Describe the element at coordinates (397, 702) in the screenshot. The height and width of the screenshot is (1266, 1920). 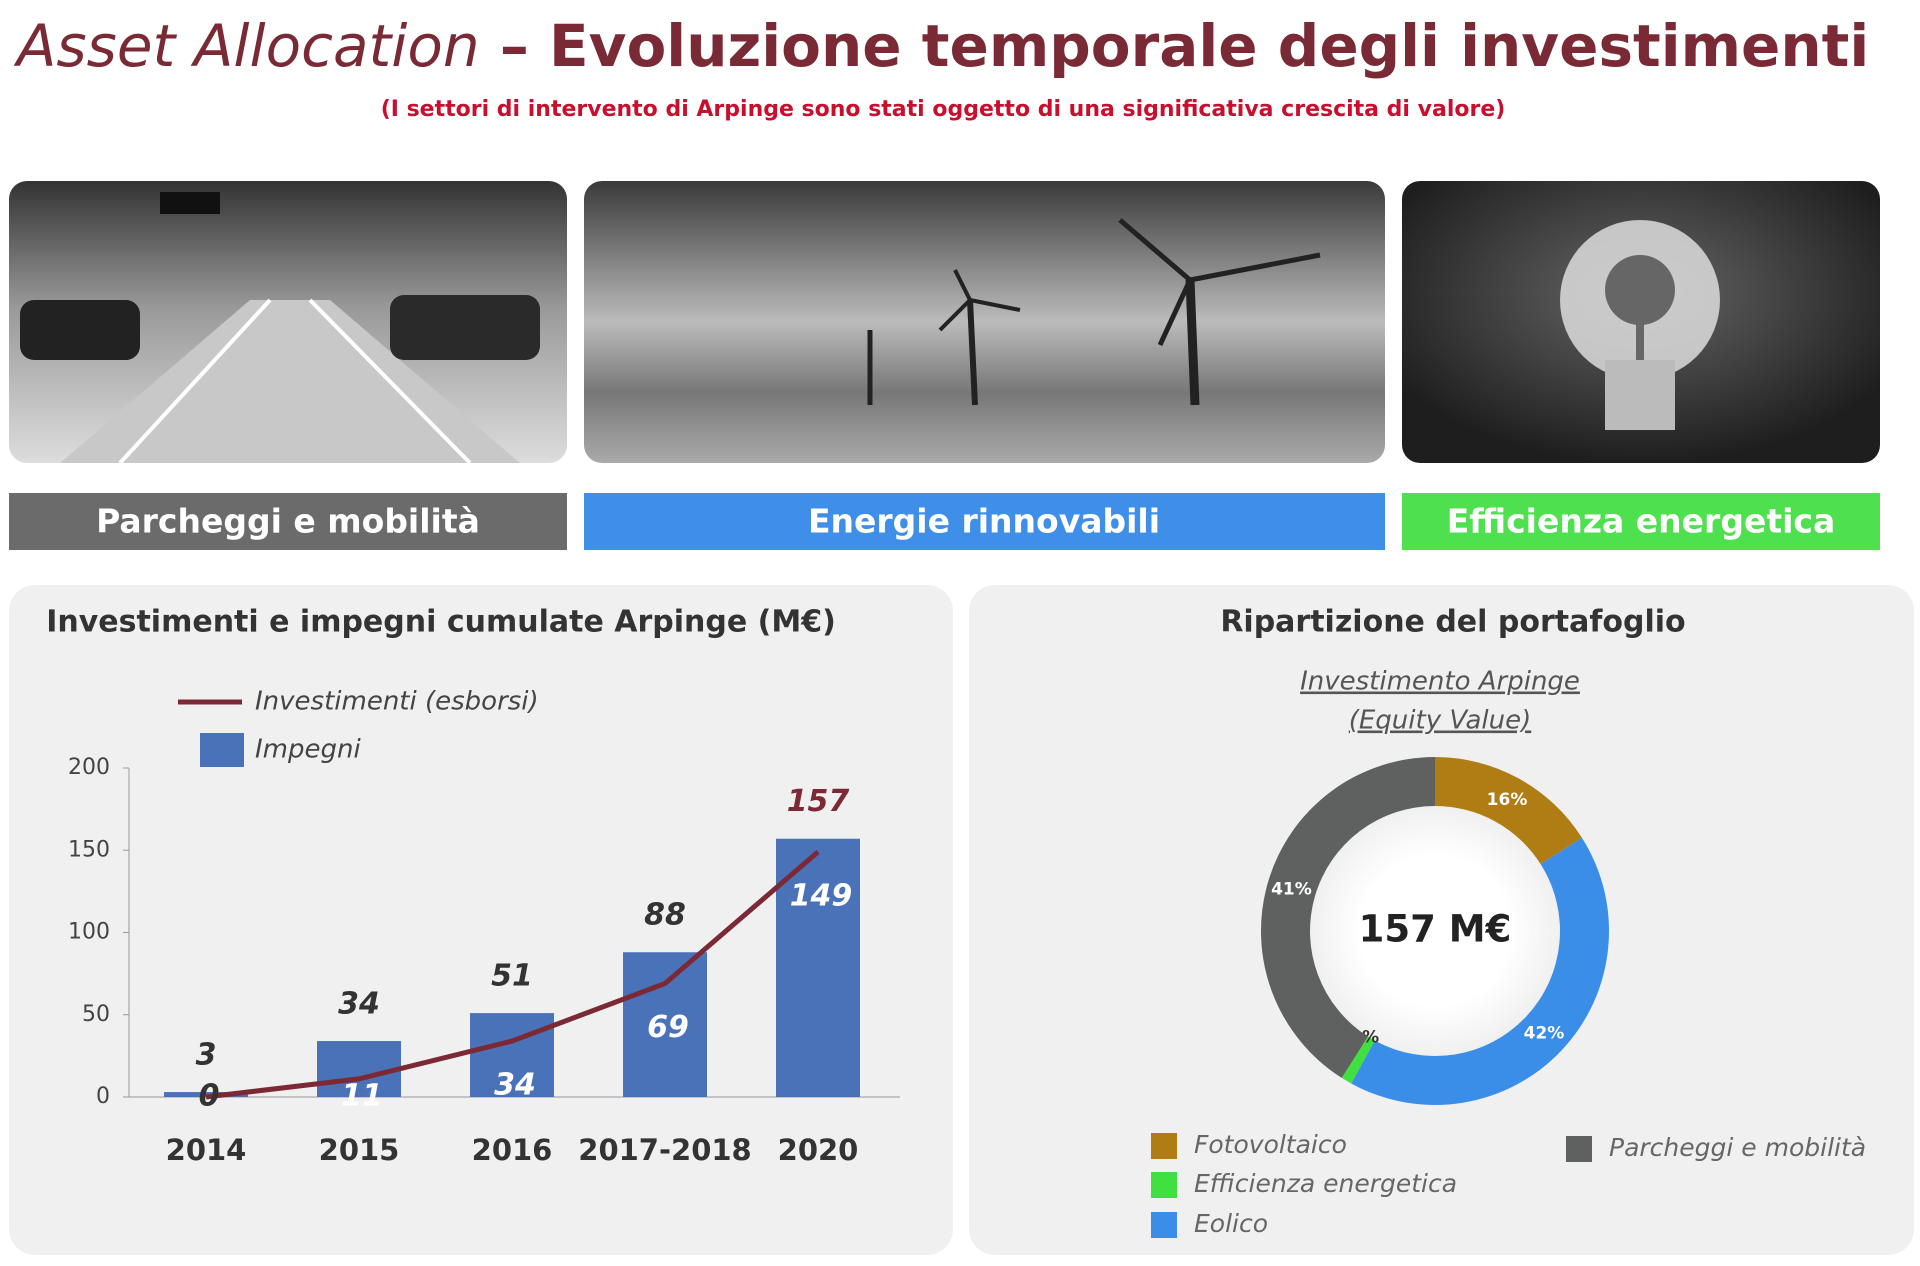
I see `legend-label: Investimenti (esborsi)` at that location.